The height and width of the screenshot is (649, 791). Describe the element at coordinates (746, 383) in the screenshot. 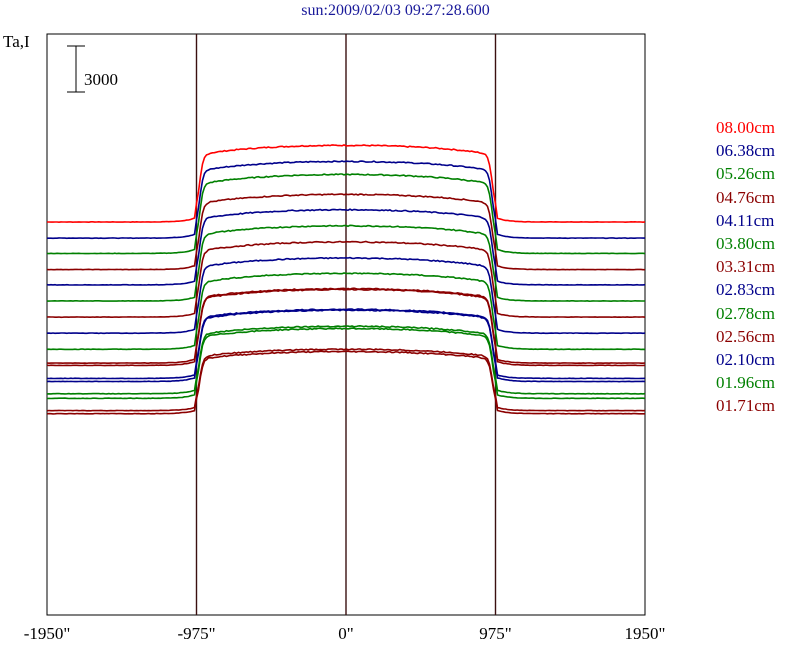

I see `legend-entry-11: 01.96cm` at that location.